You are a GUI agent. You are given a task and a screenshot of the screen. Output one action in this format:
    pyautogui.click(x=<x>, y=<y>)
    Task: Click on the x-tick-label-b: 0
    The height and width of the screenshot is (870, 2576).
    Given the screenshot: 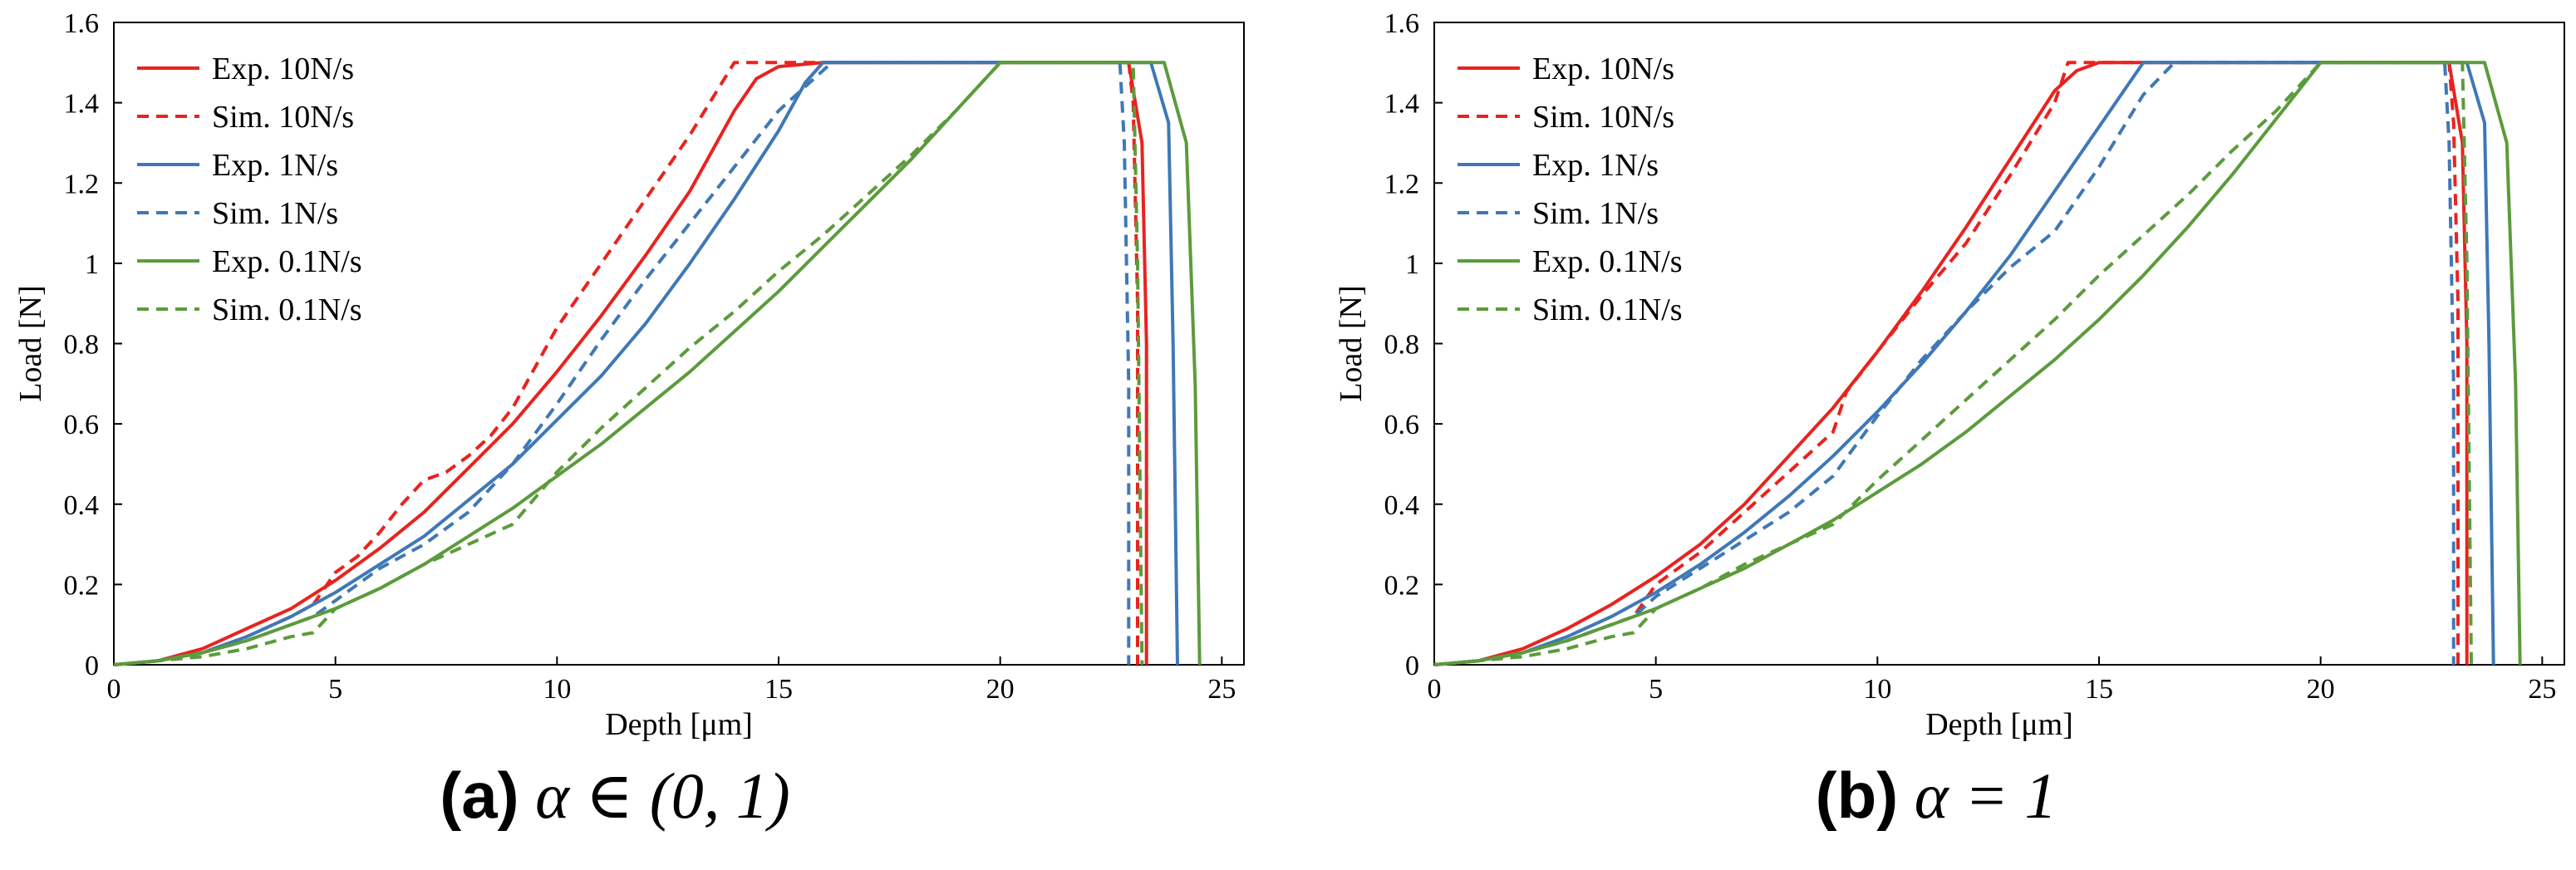 What is the action you would take?
    pyautogui.click(x=1435, y=689)
    